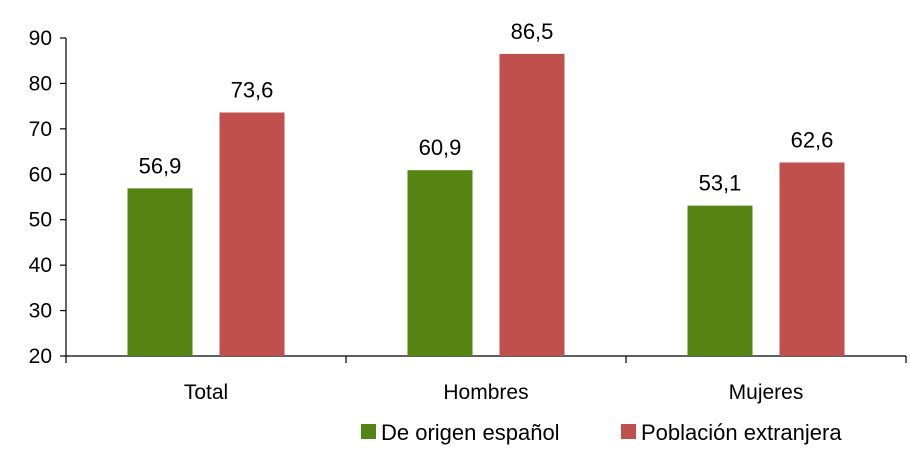 Image resolution: width=910 pixels, height=453 pixels. What do you see at coordinates (532, 31) in the screenshot?
I see `data-label: 86,5` at bounding box center [532, 31].